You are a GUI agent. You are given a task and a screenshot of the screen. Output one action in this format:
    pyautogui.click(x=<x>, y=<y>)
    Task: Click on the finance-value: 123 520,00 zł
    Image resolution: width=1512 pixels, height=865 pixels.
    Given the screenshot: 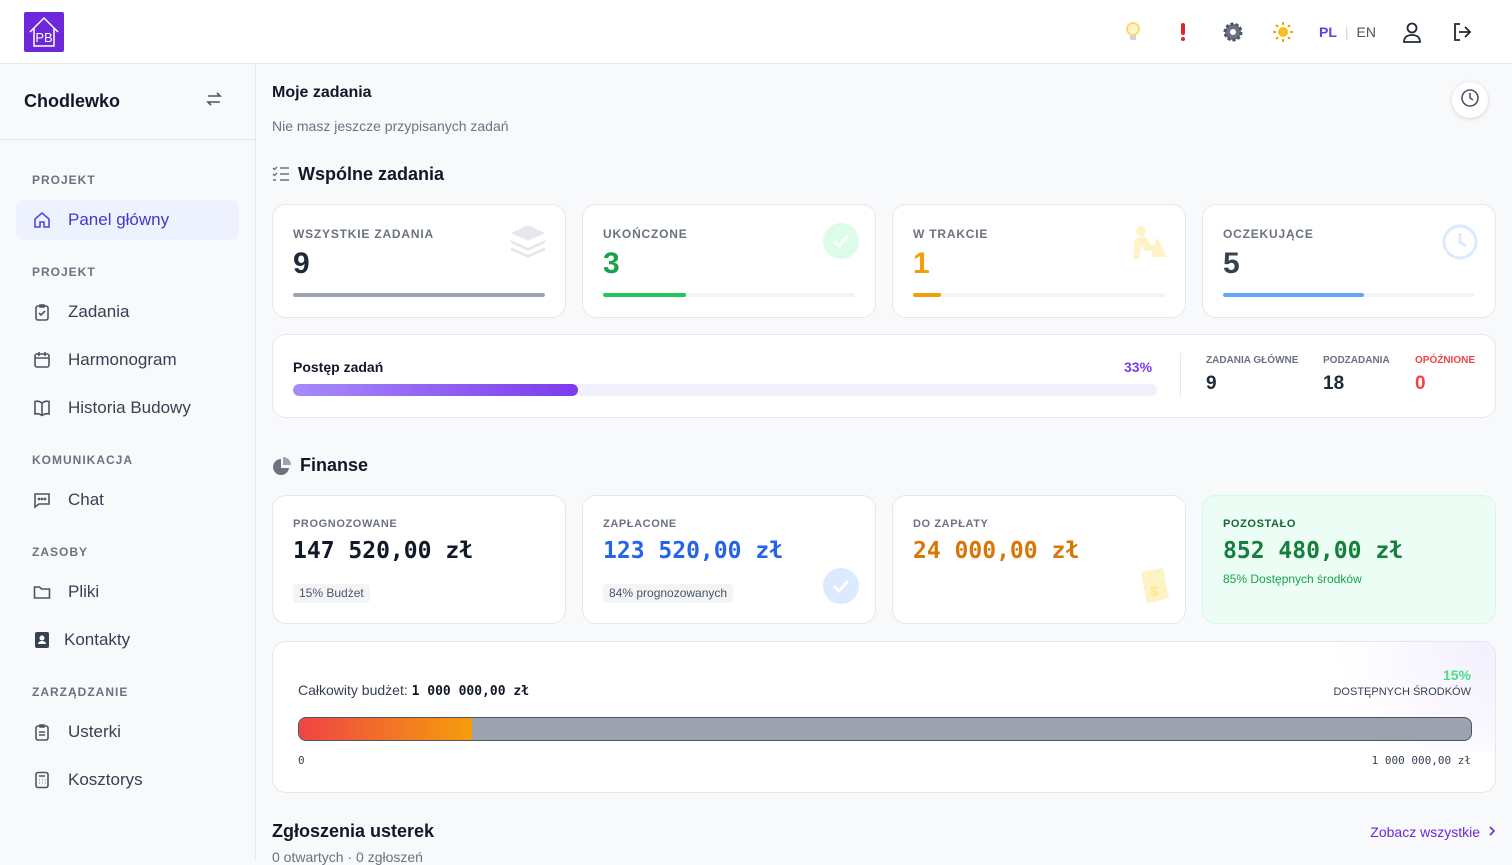 What is the action you would take?
    pyautogui.click(x=693, y=551)
    